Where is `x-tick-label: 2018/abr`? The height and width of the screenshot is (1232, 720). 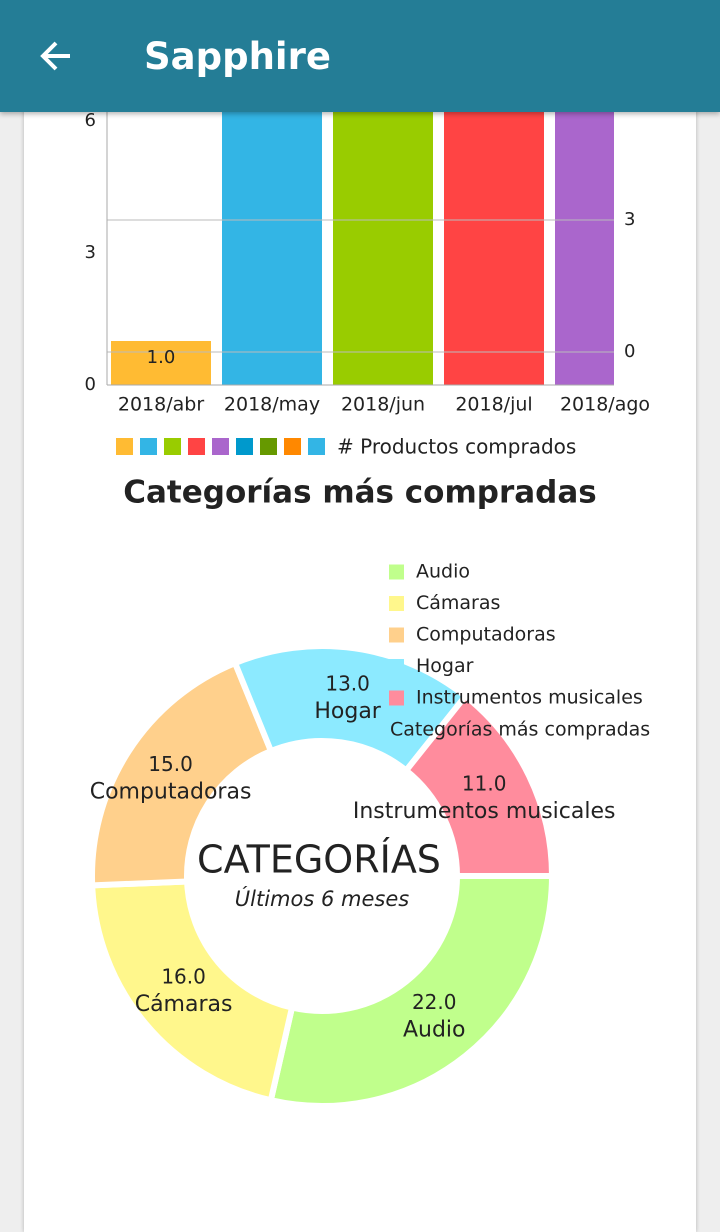 x-tick-label: 2018/abr is located at coordinates (161, 405).